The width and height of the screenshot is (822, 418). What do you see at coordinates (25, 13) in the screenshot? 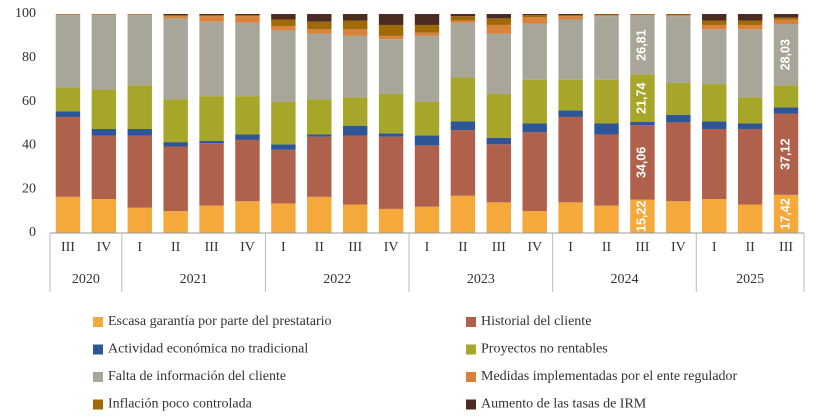
I see `y-tick-label: 100` at bounding box center [25, 13].